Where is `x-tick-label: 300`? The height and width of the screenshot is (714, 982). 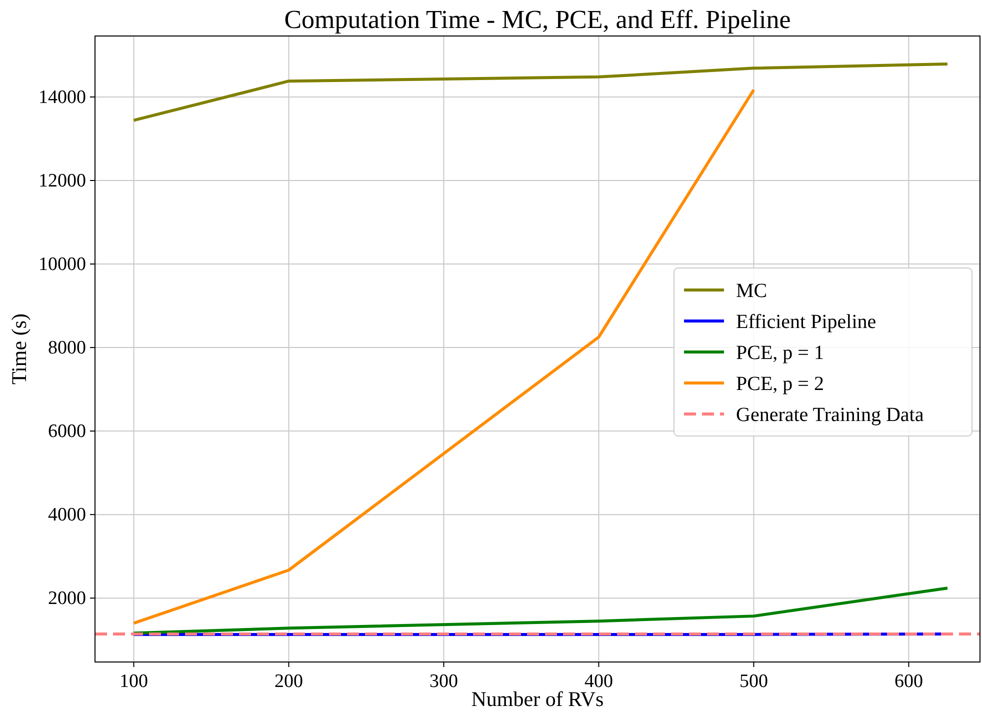 x-tick-label: 300 is located at coordinates (443, 681).